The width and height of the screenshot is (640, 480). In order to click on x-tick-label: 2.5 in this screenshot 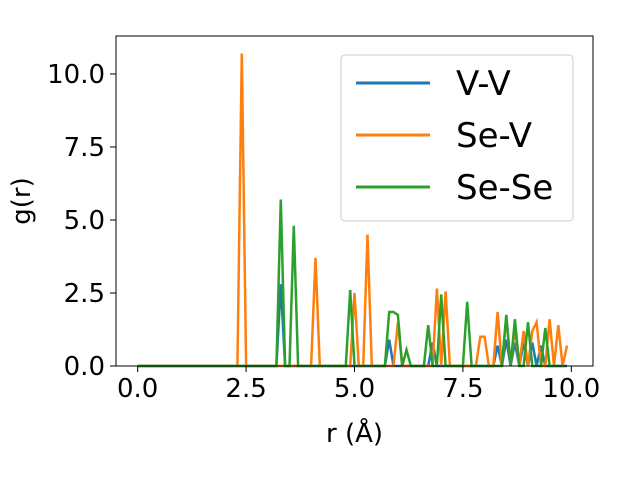, I will do `click(245, 389)`.